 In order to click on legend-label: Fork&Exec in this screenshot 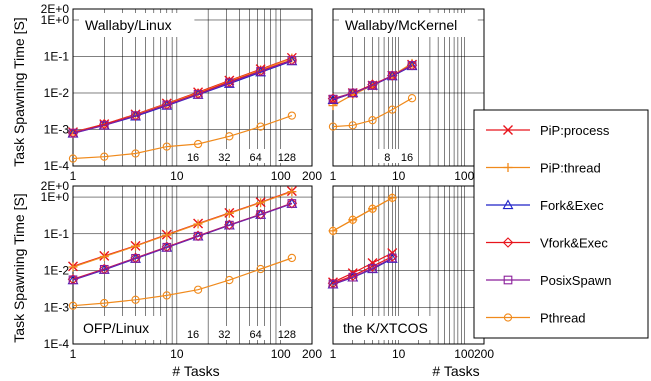, I will do `click(572, 205)`.